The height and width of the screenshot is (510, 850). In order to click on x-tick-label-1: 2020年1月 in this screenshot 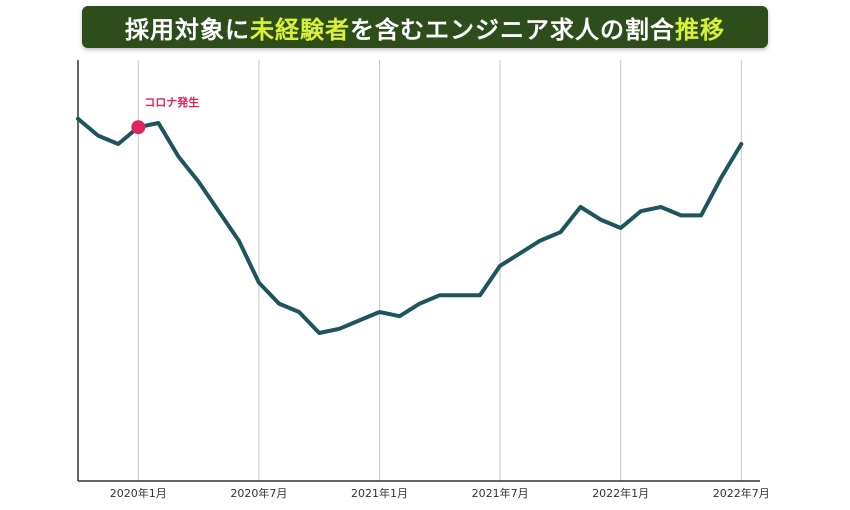, I will do `click(138, 493)`.